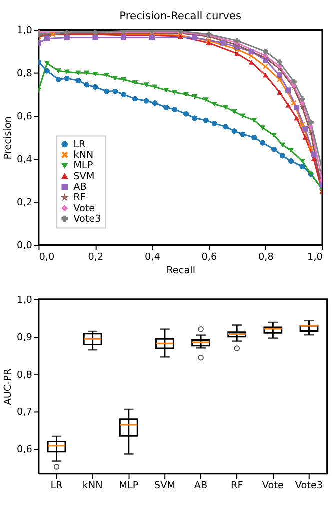  I want to click on y-tick-label: 0,4, so click(24, 160).